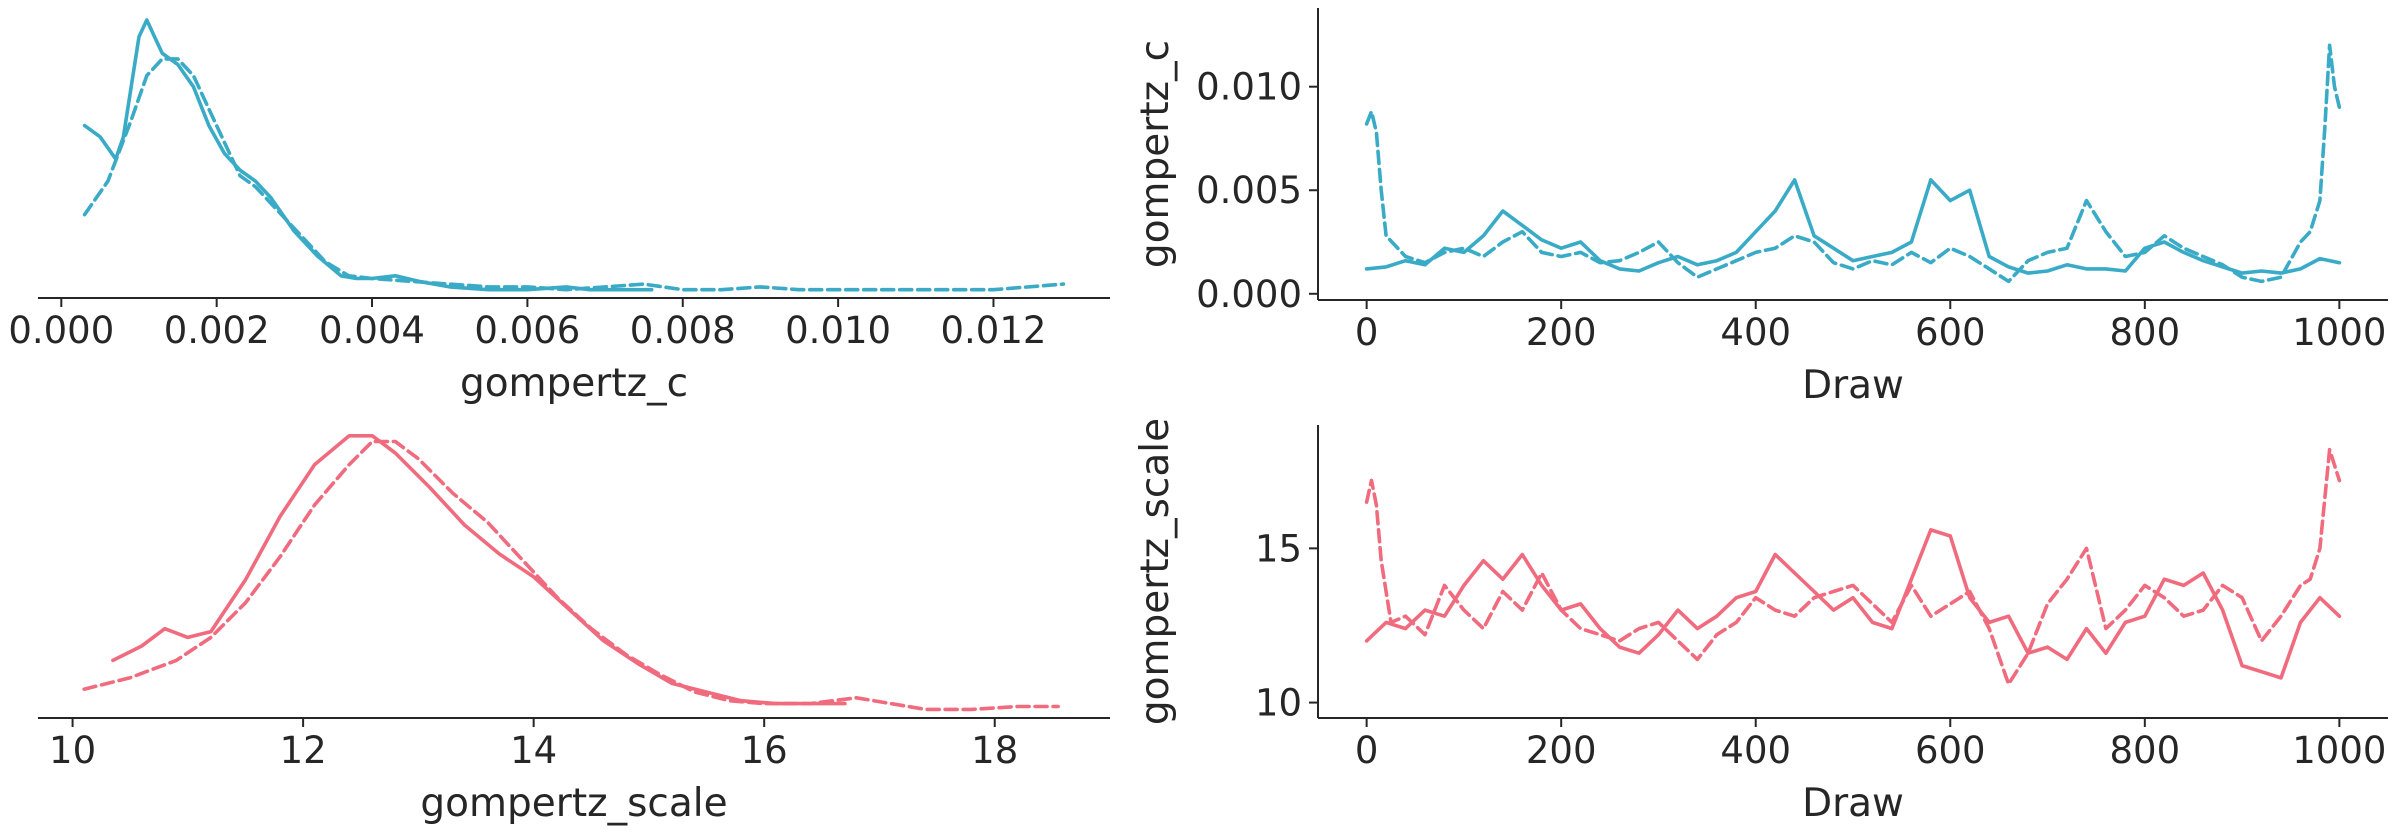 The height and width of the screenshot is (837, 2400). Describe the element at coordinates (994, 330) in the screenshot. I see `x-tick-label: 0.012` at that location.